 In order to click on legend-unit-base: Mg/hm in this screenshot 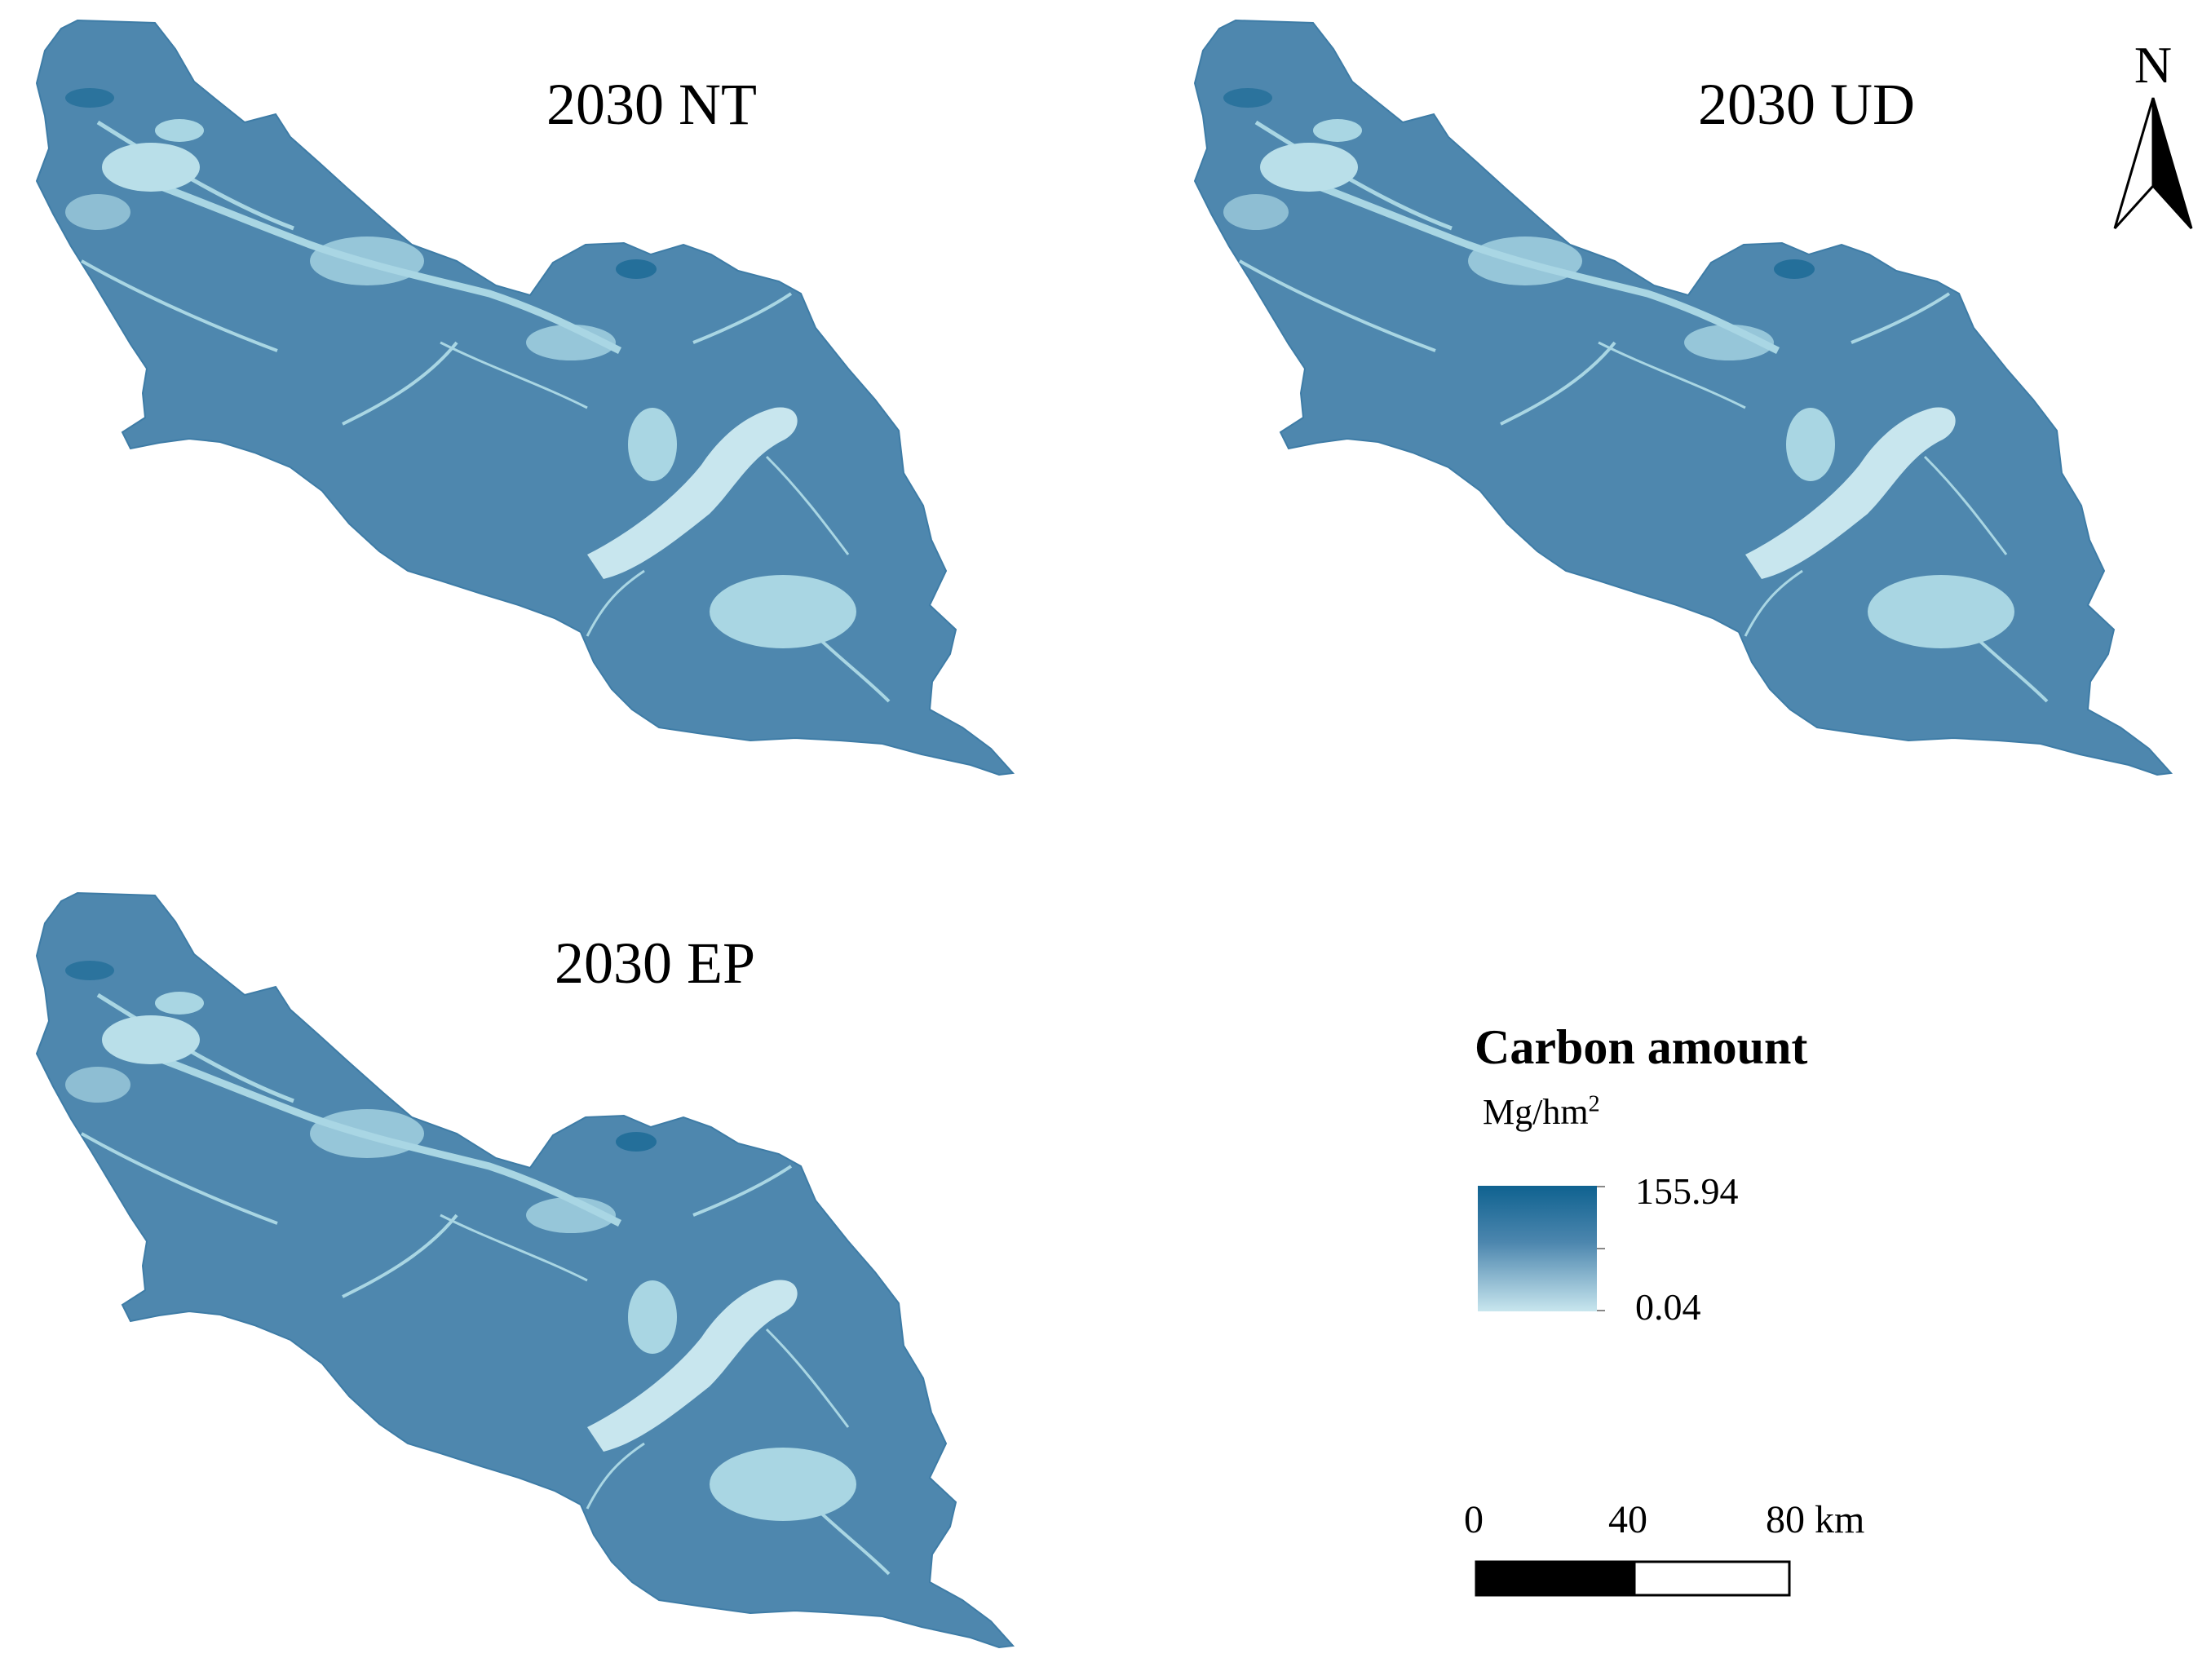, I will do `click(1536, 1112)`.